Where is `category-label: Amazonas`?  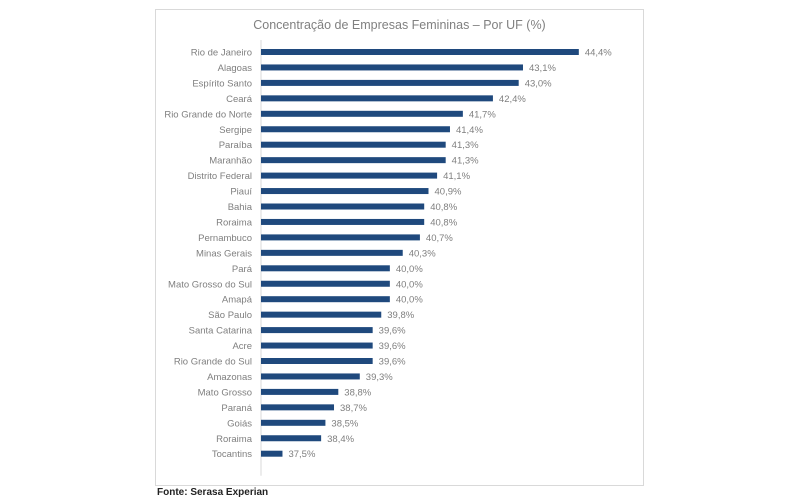 category-label: Amazonas is located at coordinates (229, 377).